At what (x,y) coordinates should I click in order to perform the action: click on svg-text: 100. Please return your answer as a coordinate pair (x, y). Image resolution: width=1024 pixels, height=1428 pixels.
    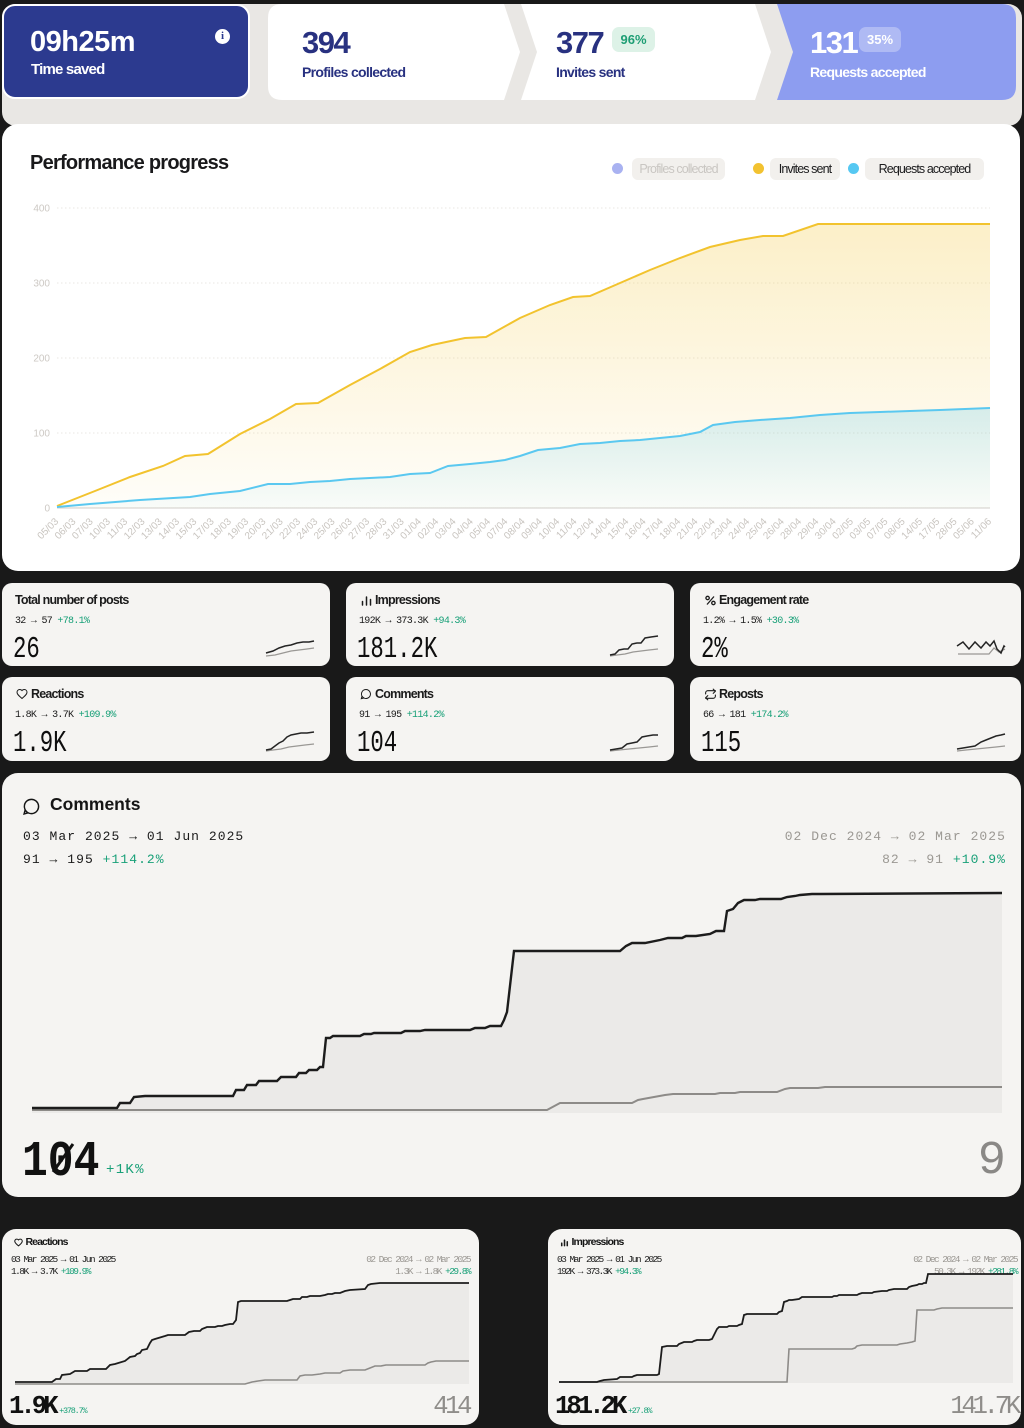
    Looking at the image, I should click on (41, 434).